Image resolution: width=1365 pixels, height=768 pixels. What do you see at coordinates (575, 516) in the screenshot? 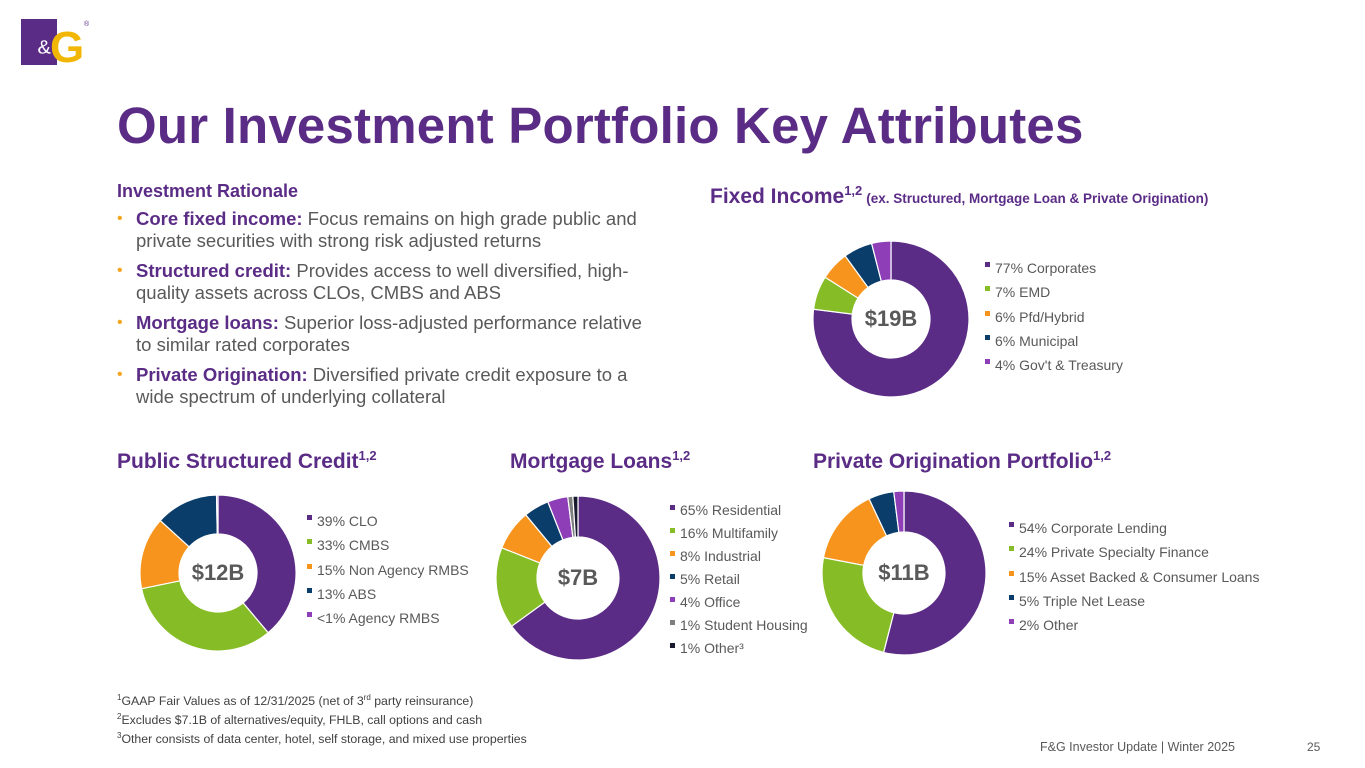
I see `slice-1-other` at bounding box center [575, 516].